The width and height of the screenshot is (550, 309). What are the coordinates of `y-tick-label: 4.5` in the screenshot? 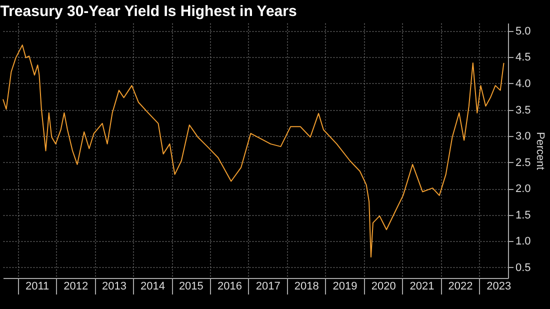 It's located at (523, 58).